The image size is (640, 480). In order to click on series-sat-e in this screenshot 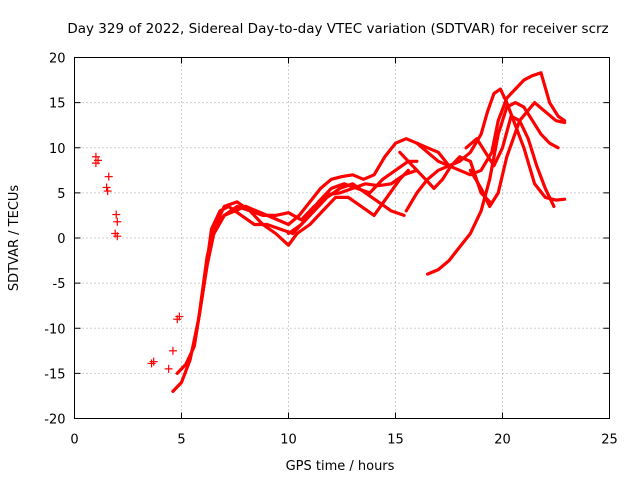, I will do `click(346, 209)`.